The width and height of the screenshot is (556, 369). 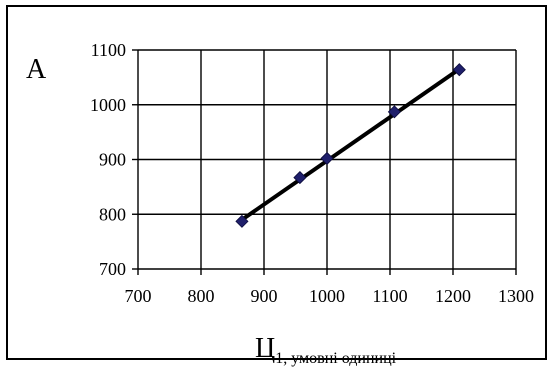 I want to click on x-tick-label: 1200, so click(x=453, y=296).